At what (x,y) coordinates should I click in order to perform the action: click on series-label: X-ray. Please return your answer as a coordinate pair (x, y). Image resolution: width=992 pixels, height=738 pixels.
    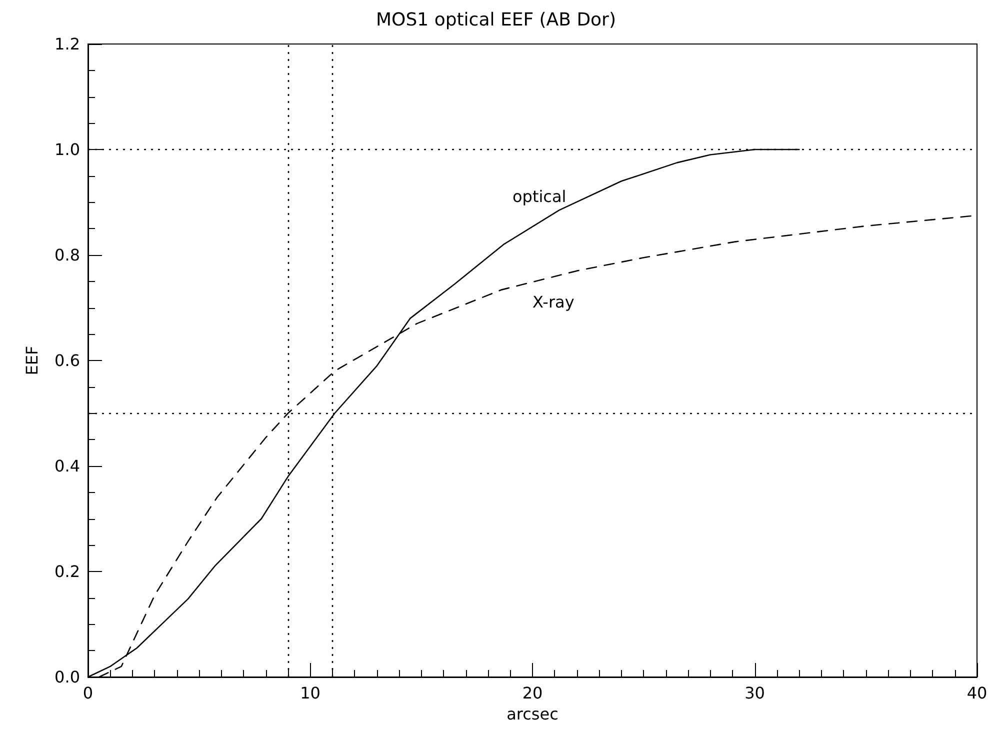
    Looking at the image, I should click on (553, 302).